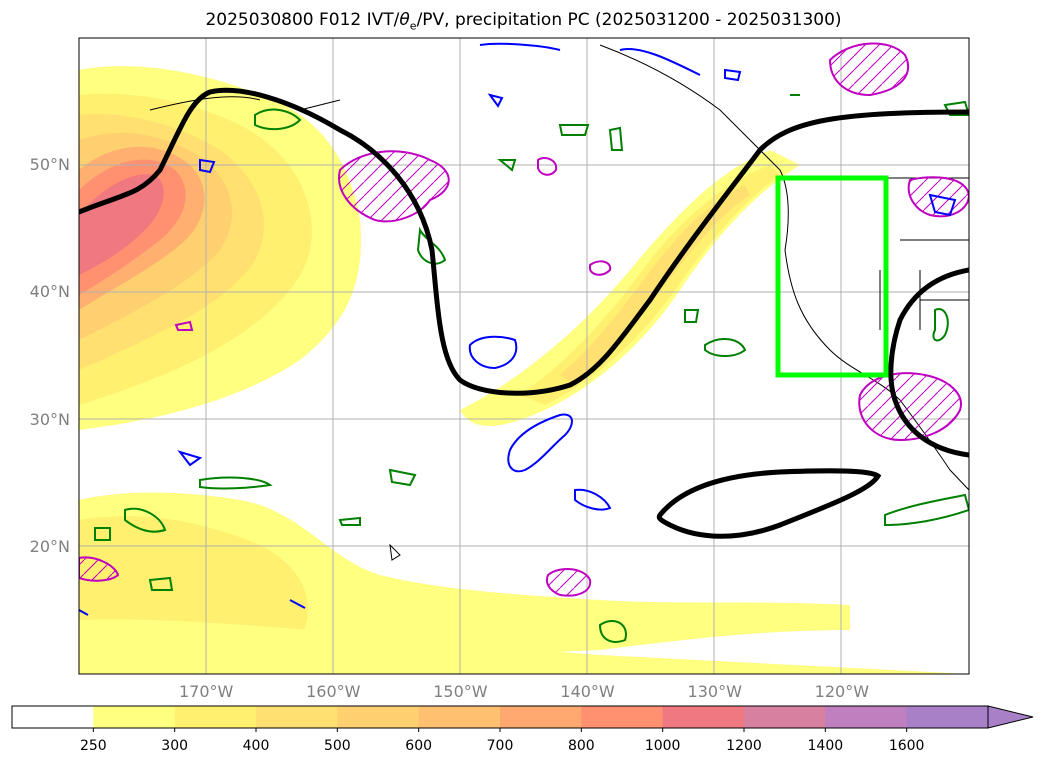 The width and height of the screenshot is (1047, 767). I want to click on lon-tick-label: 150°W, so click(460, 691).